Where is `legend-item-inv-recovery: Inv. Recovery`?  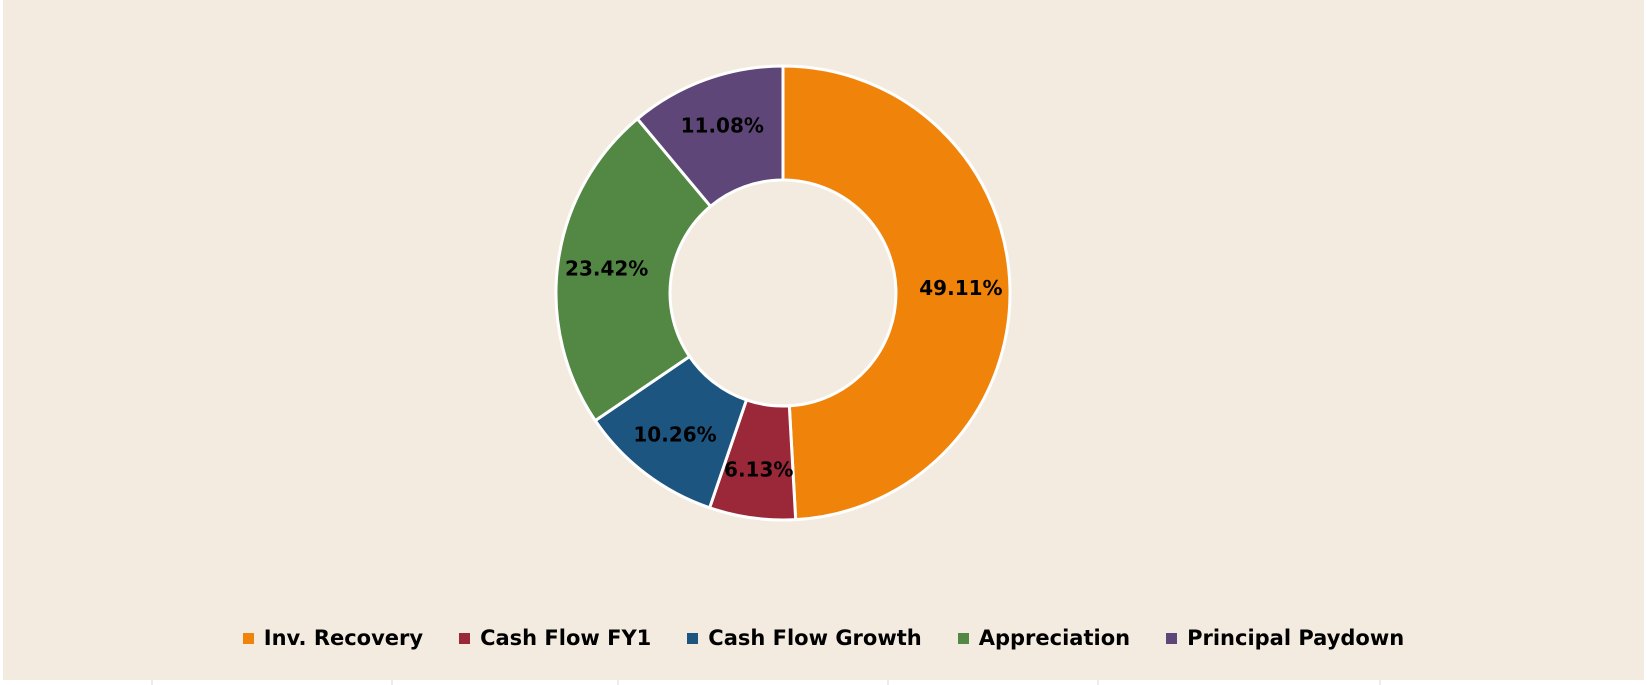
legend-item-inv-recovery: Inv. Recovery is located at coordinates (333, 638).